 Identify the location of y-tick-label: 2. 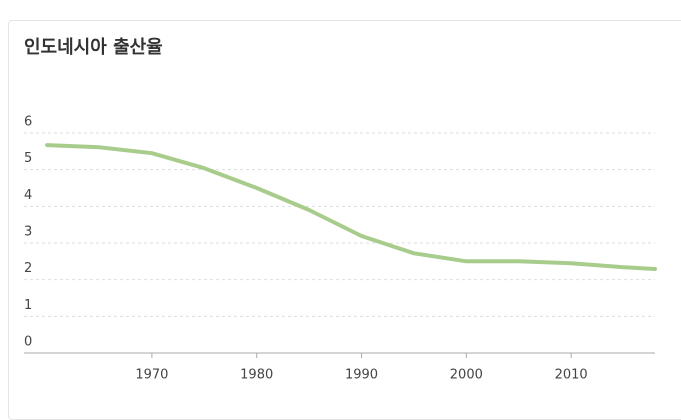
(28, 268).